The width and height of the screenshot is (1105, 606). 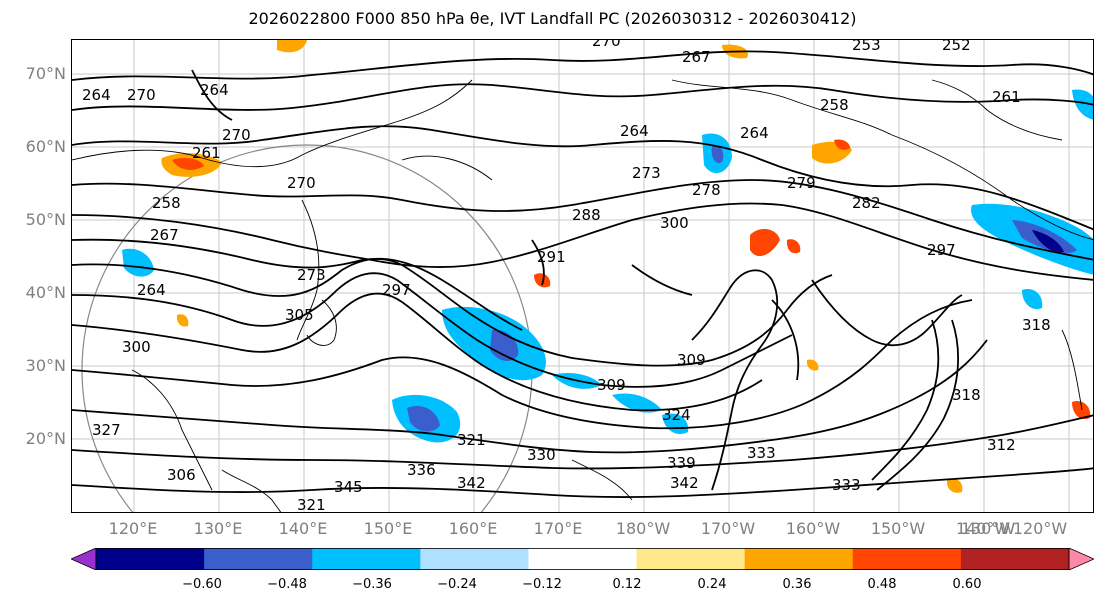 What do you see at coordinates (728, 528) in the screenshot?
I see `lon-label-170w: 170°W` at bounding box center [728, 528].